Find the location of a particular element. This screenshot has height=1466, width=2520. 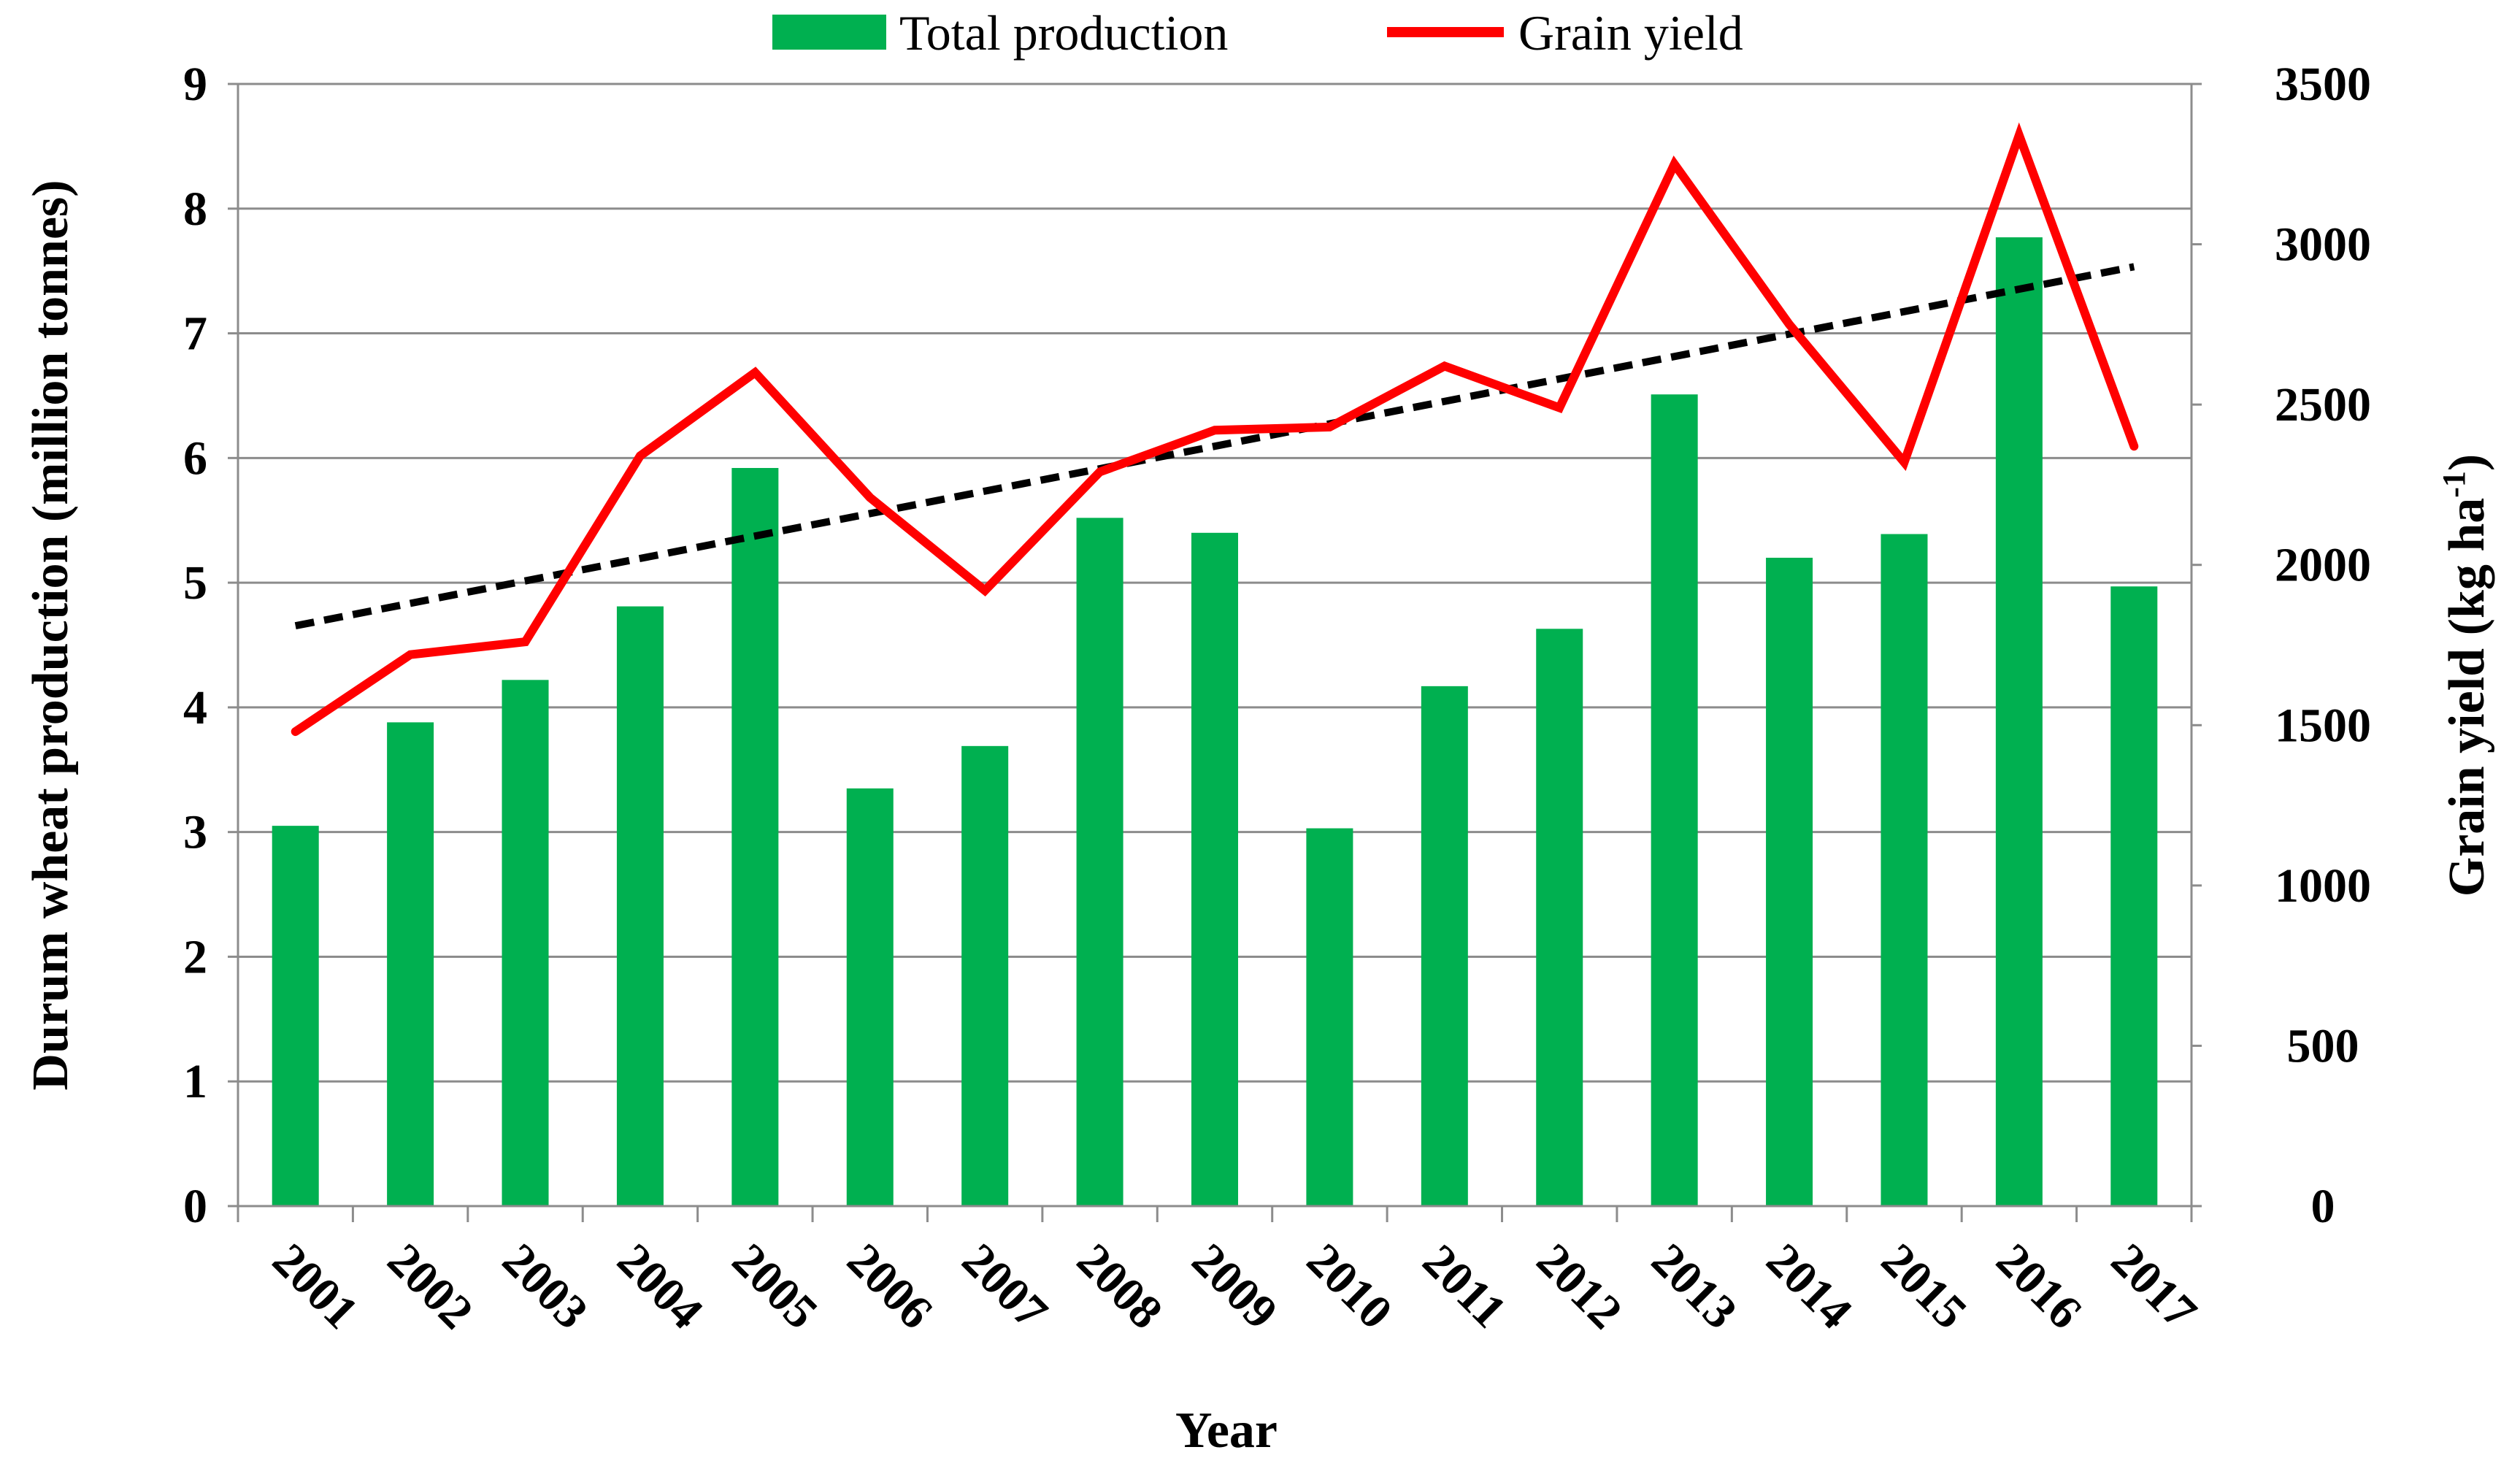

x-tick-label: 2017 is located at coordinates (2154, 1286).